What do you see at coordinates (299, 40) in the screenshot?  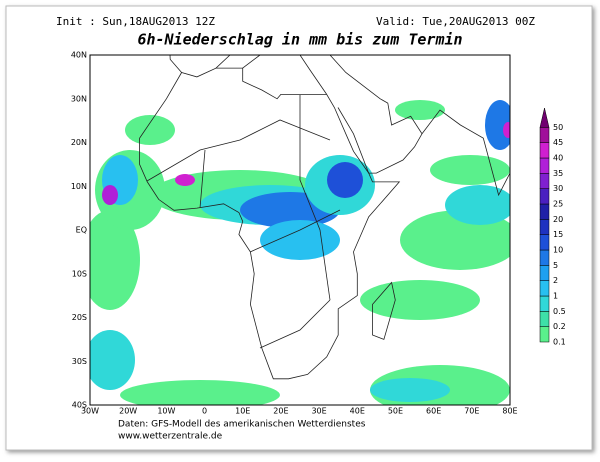 I see `map-title: 6h-Niederschlag in mm bis zum Termin` at bounding box center [299, 40].